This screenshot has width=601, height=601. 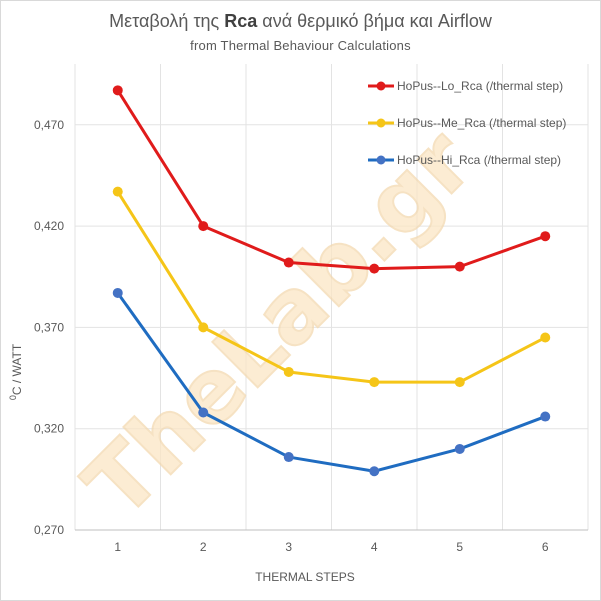 I want to click on y-tick-label: 0,420, so click(x=49, y=226).